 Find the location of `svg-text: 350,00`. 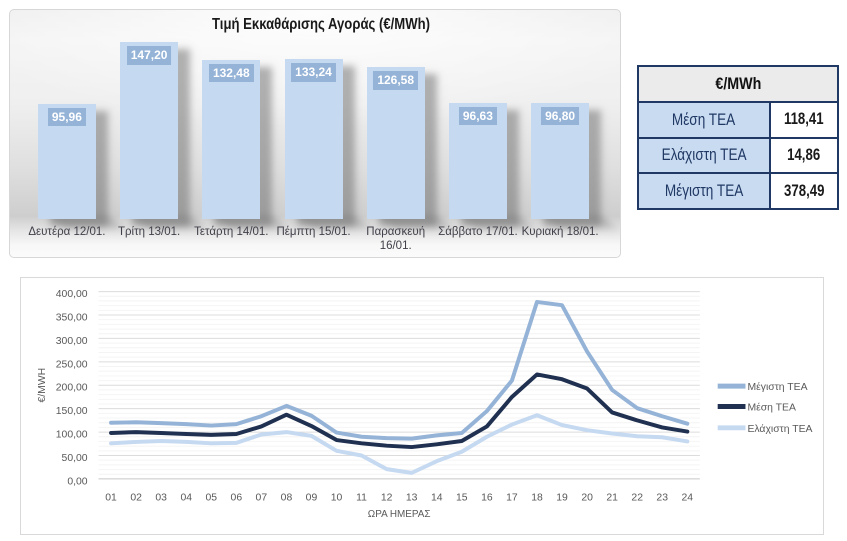

svg-text: 350,00 is located at coordinates (72, 317).